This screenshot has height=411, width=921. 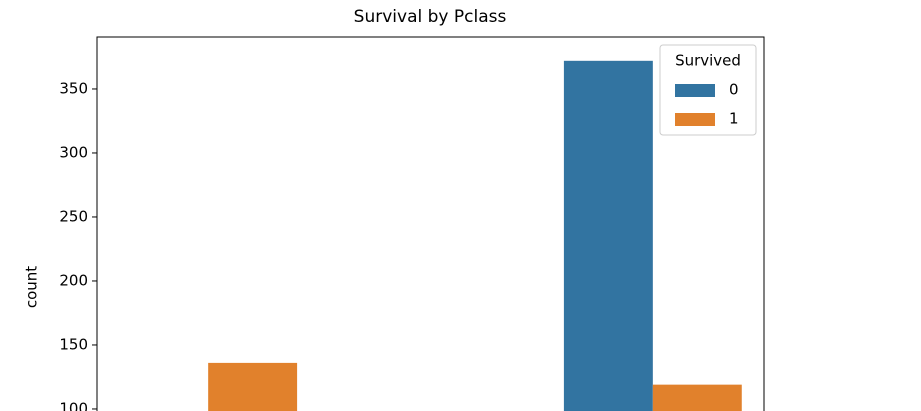 What do you see at coordinates (708, 61) in the screenshot?
I see `legend-title: Survived` at bounding box center [708, 61].